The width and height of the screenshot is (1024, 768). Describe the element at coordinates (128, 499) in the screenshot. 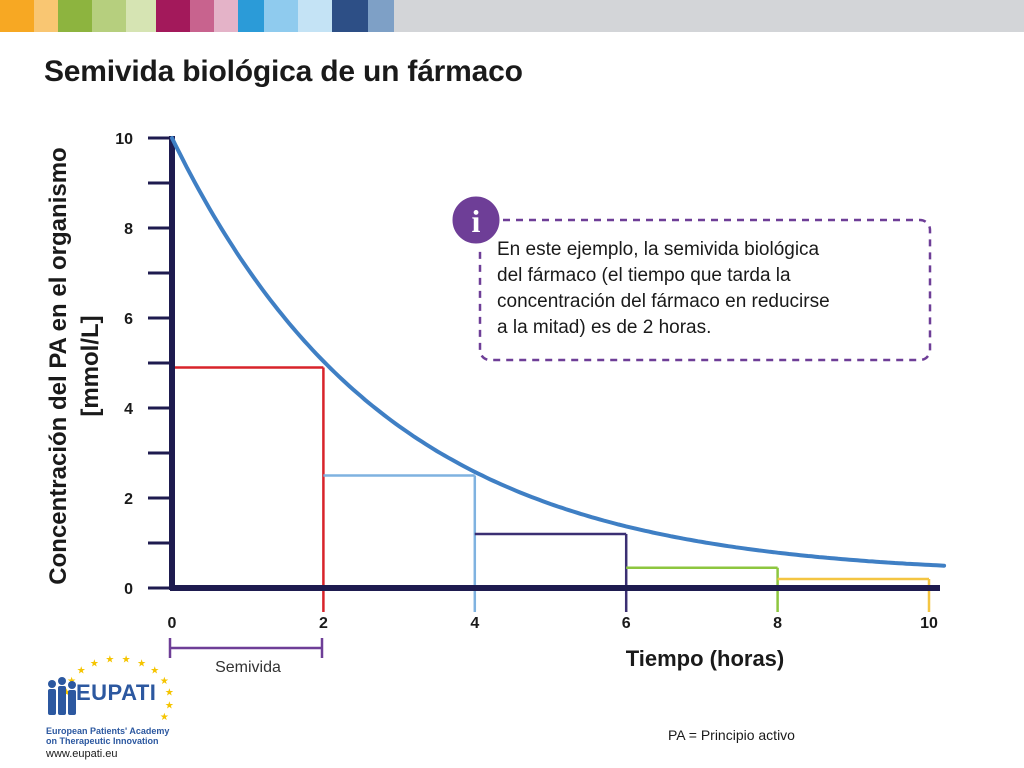

I see `y-tick-label: 2` at that location.